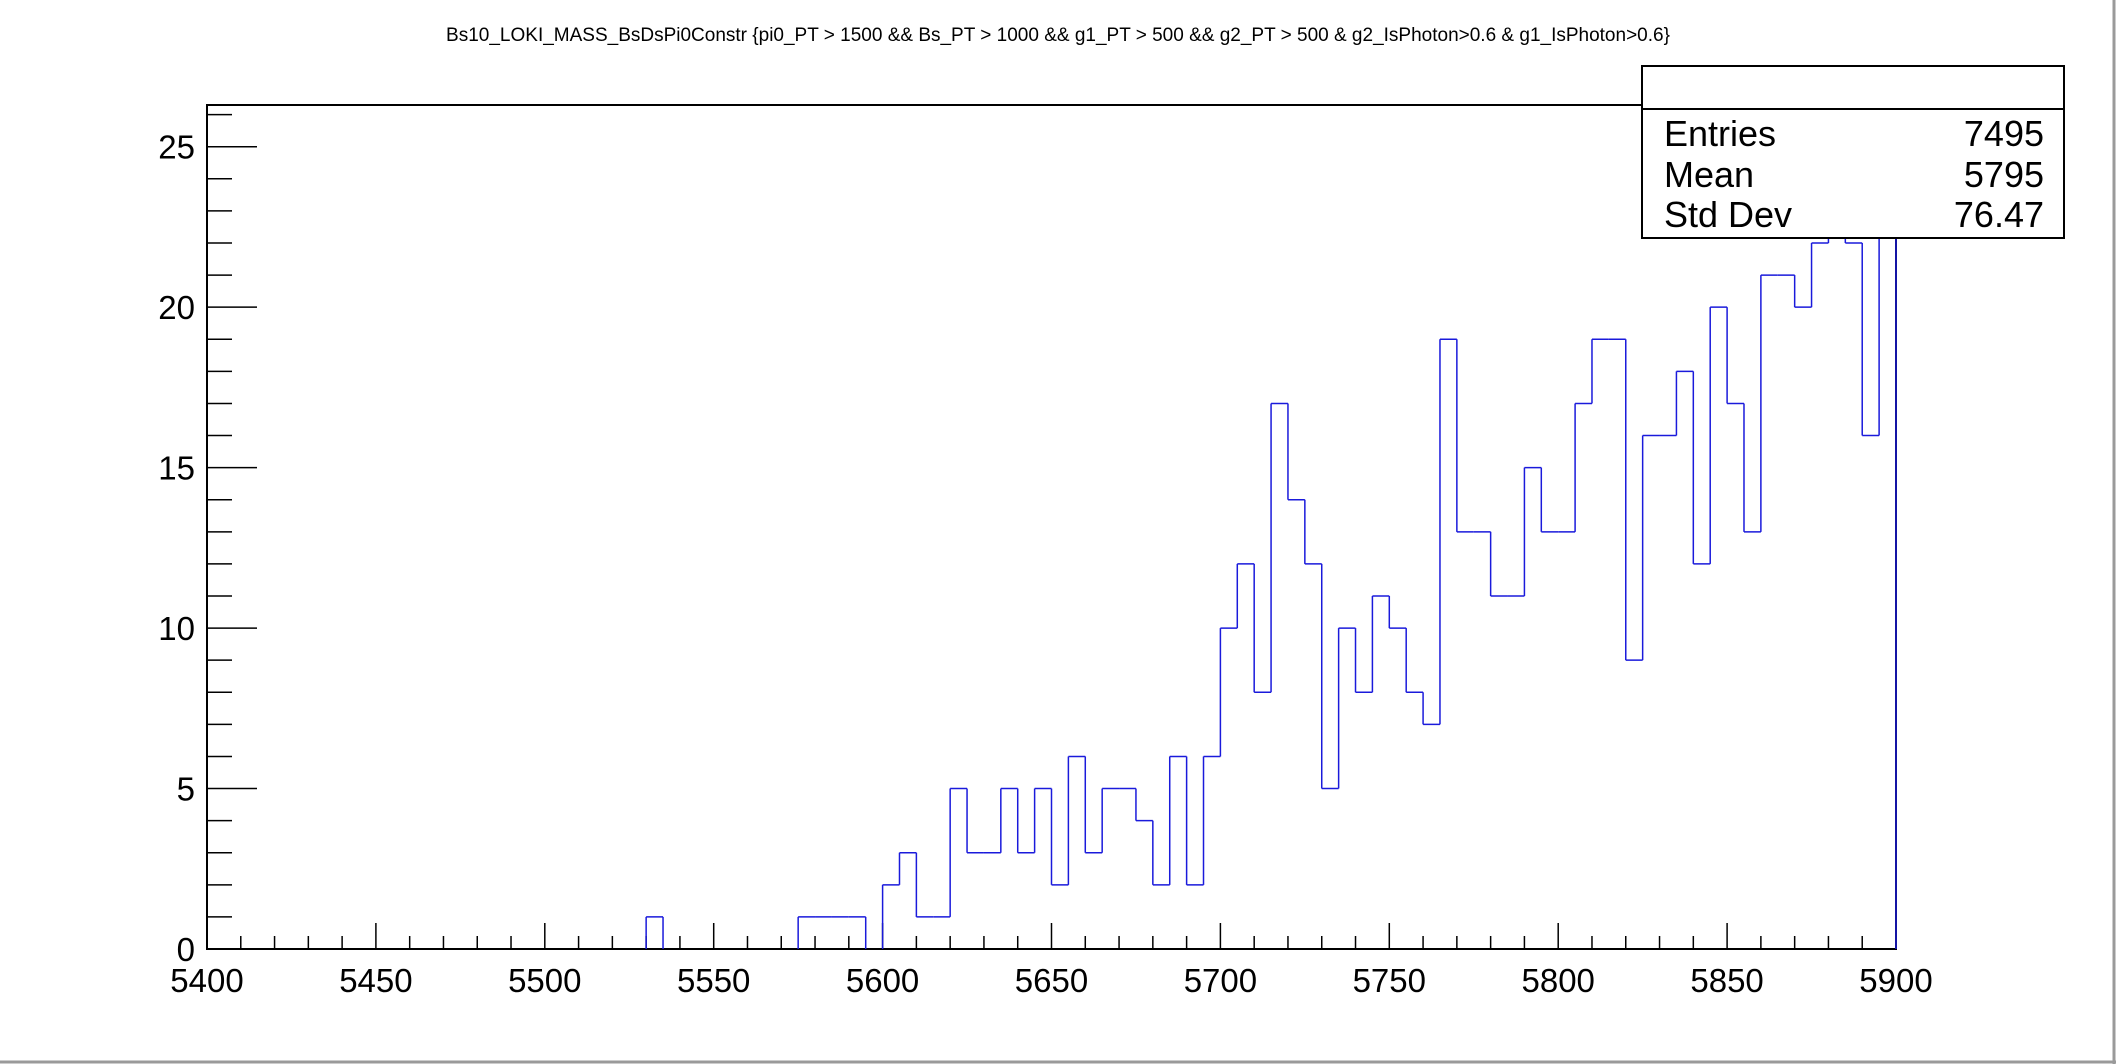  I want to click on y-tick-label: 20, so click(176, 307).